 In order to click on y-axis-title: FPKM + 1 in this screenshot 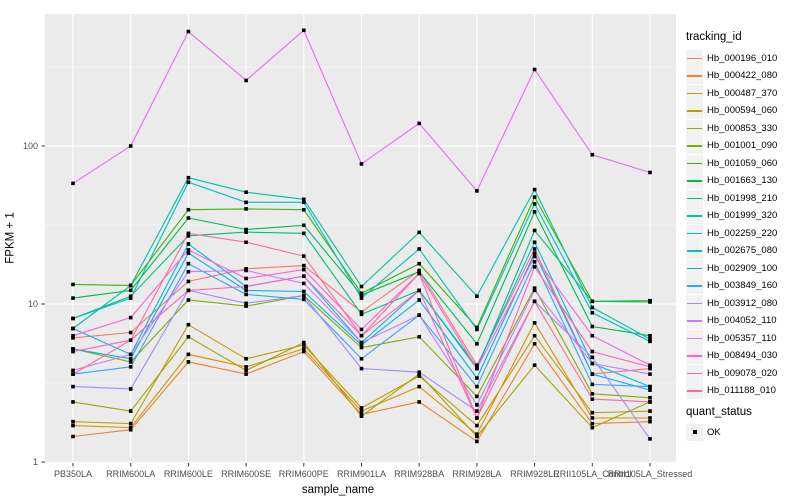, I will do `click(10, 238)`.